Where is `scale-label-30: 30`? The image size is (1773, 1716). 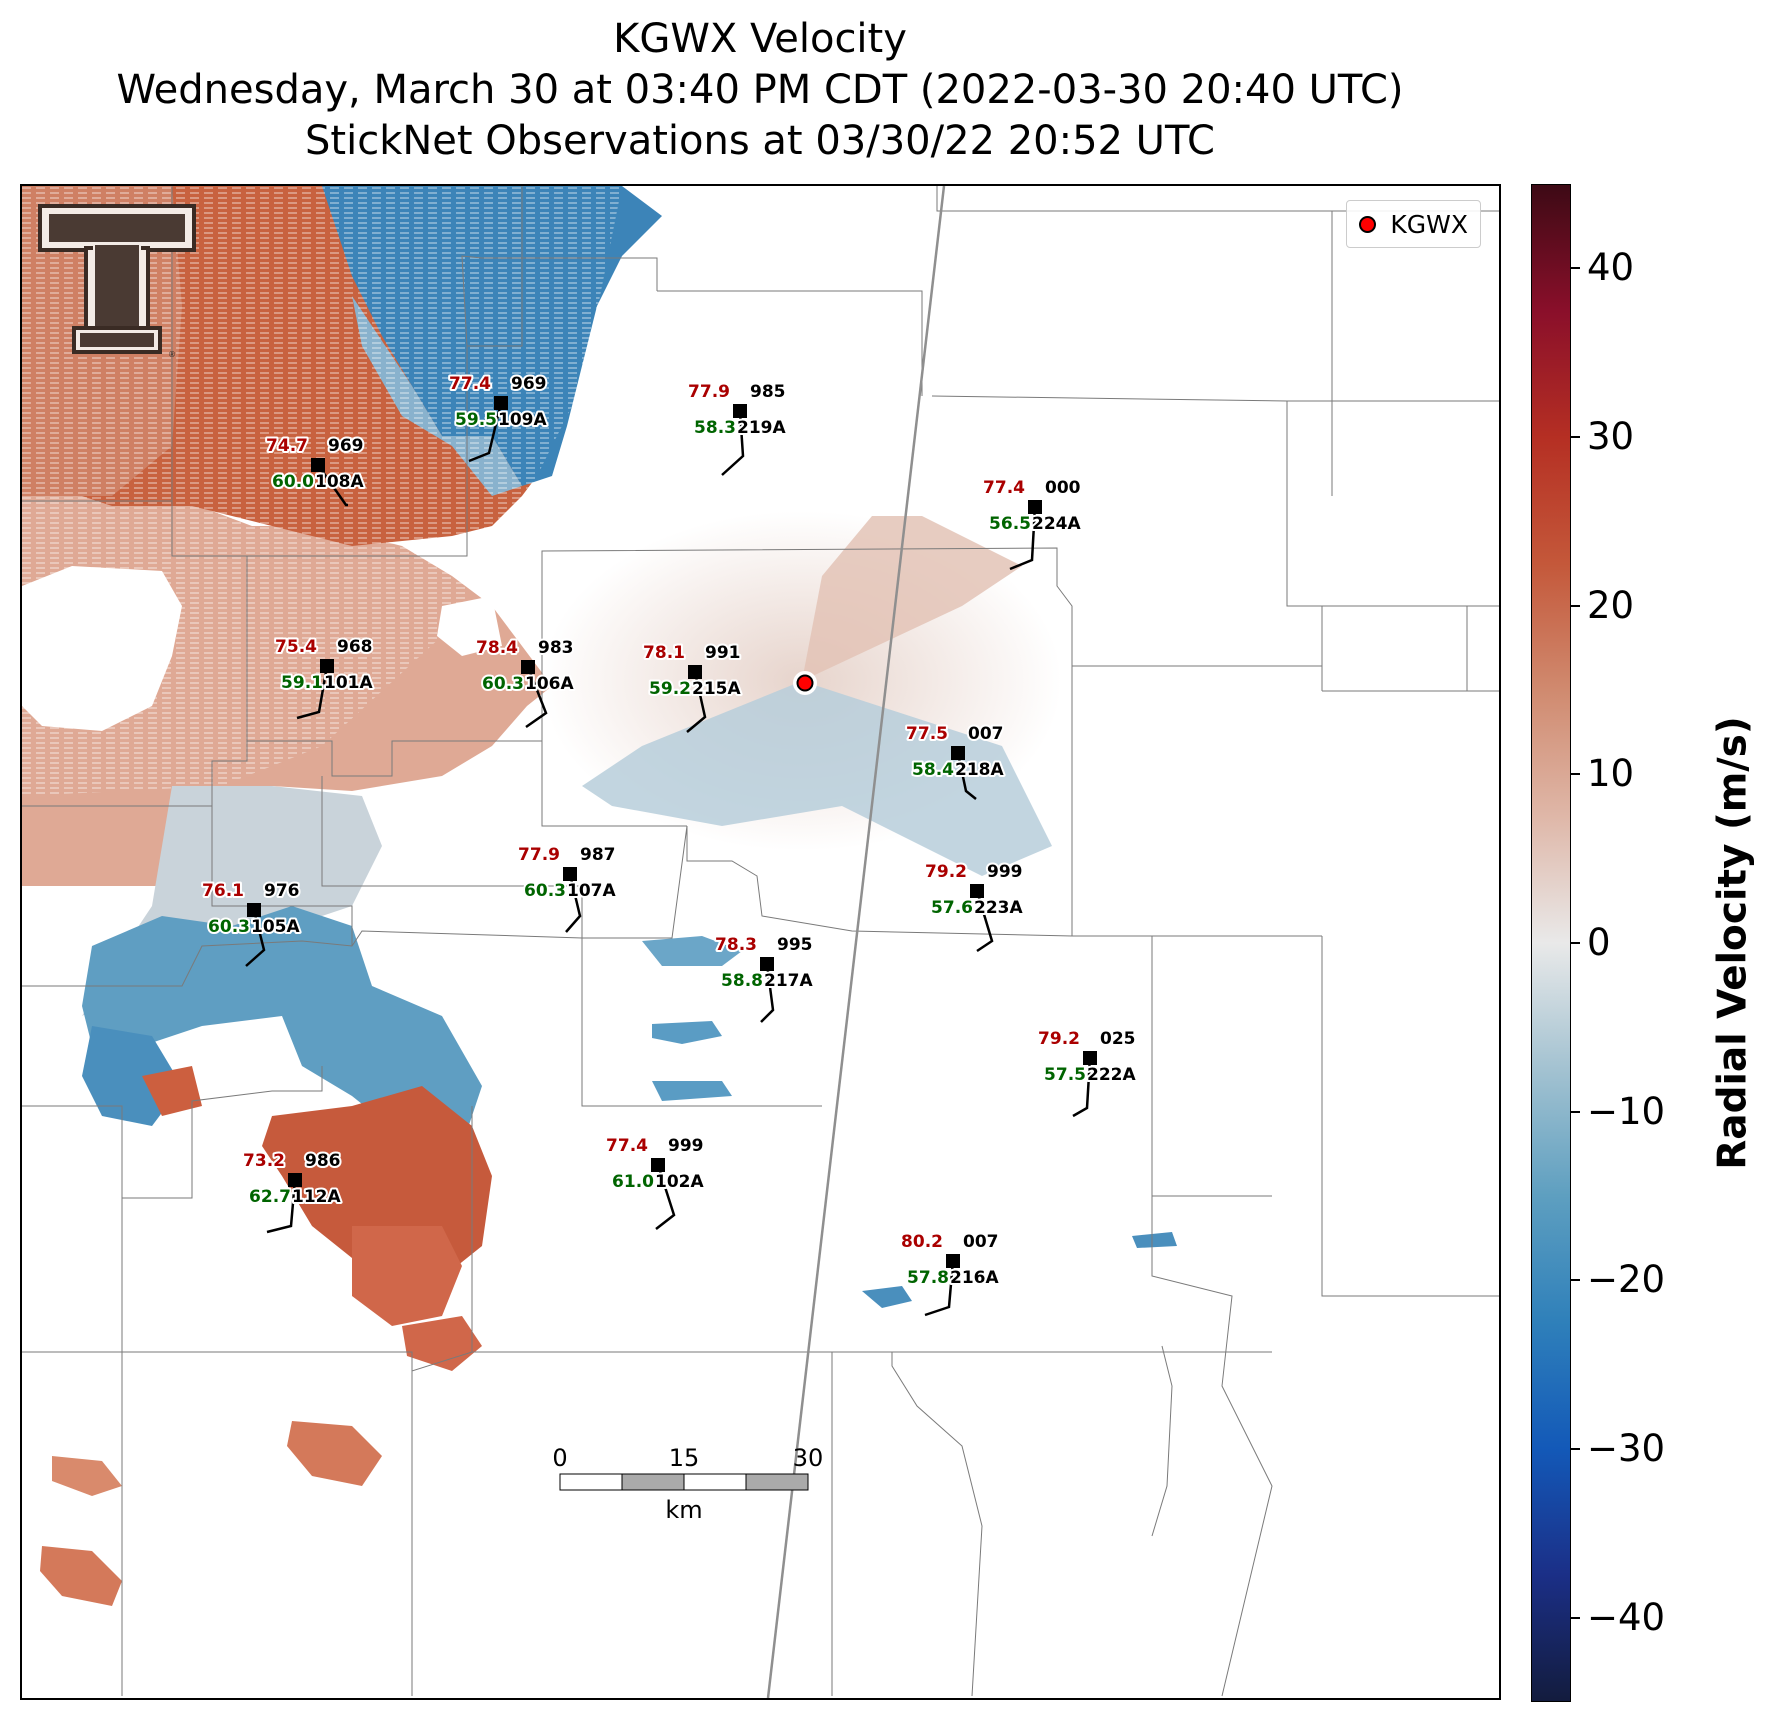
scale-label-30: 30 is located at coordinates (808, 1458).